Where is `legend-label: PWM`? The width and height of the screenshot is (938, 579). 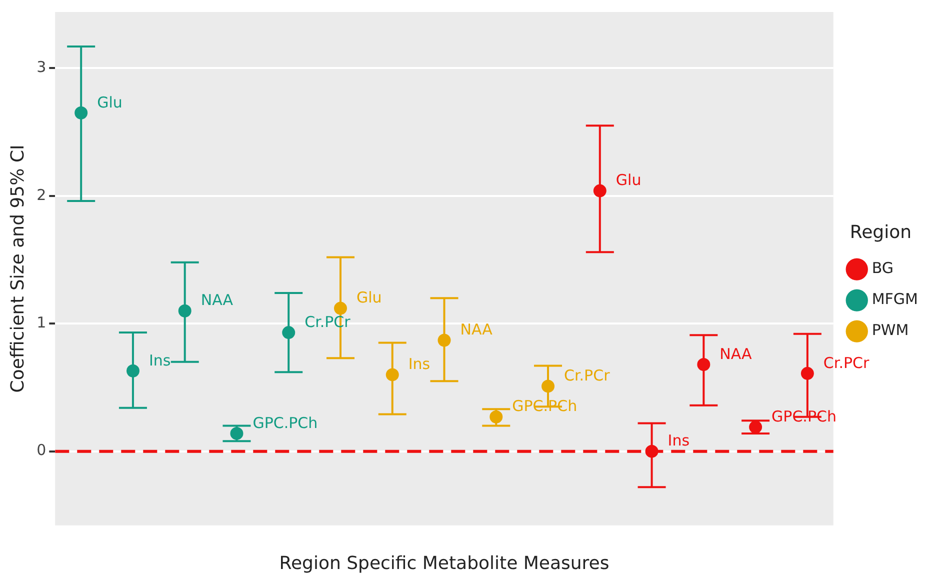 legend-label: PWM is located at coordinates (890, 330).